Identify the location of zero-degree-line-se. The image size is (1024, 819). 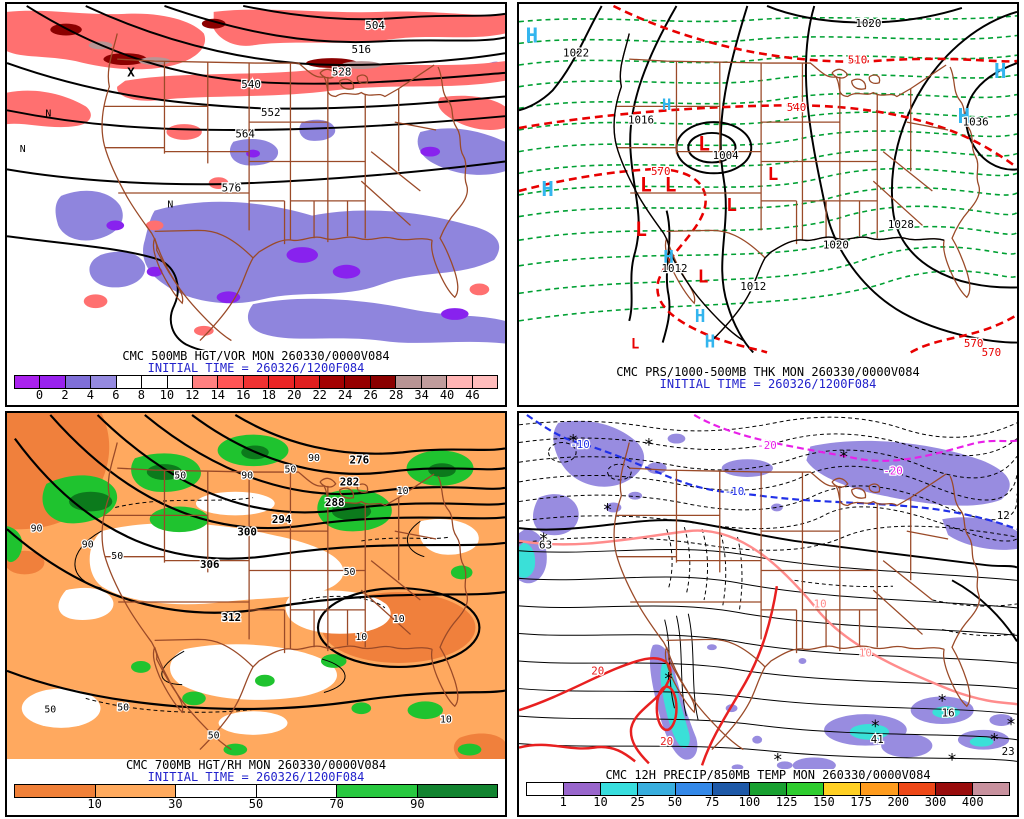
(984, 610).